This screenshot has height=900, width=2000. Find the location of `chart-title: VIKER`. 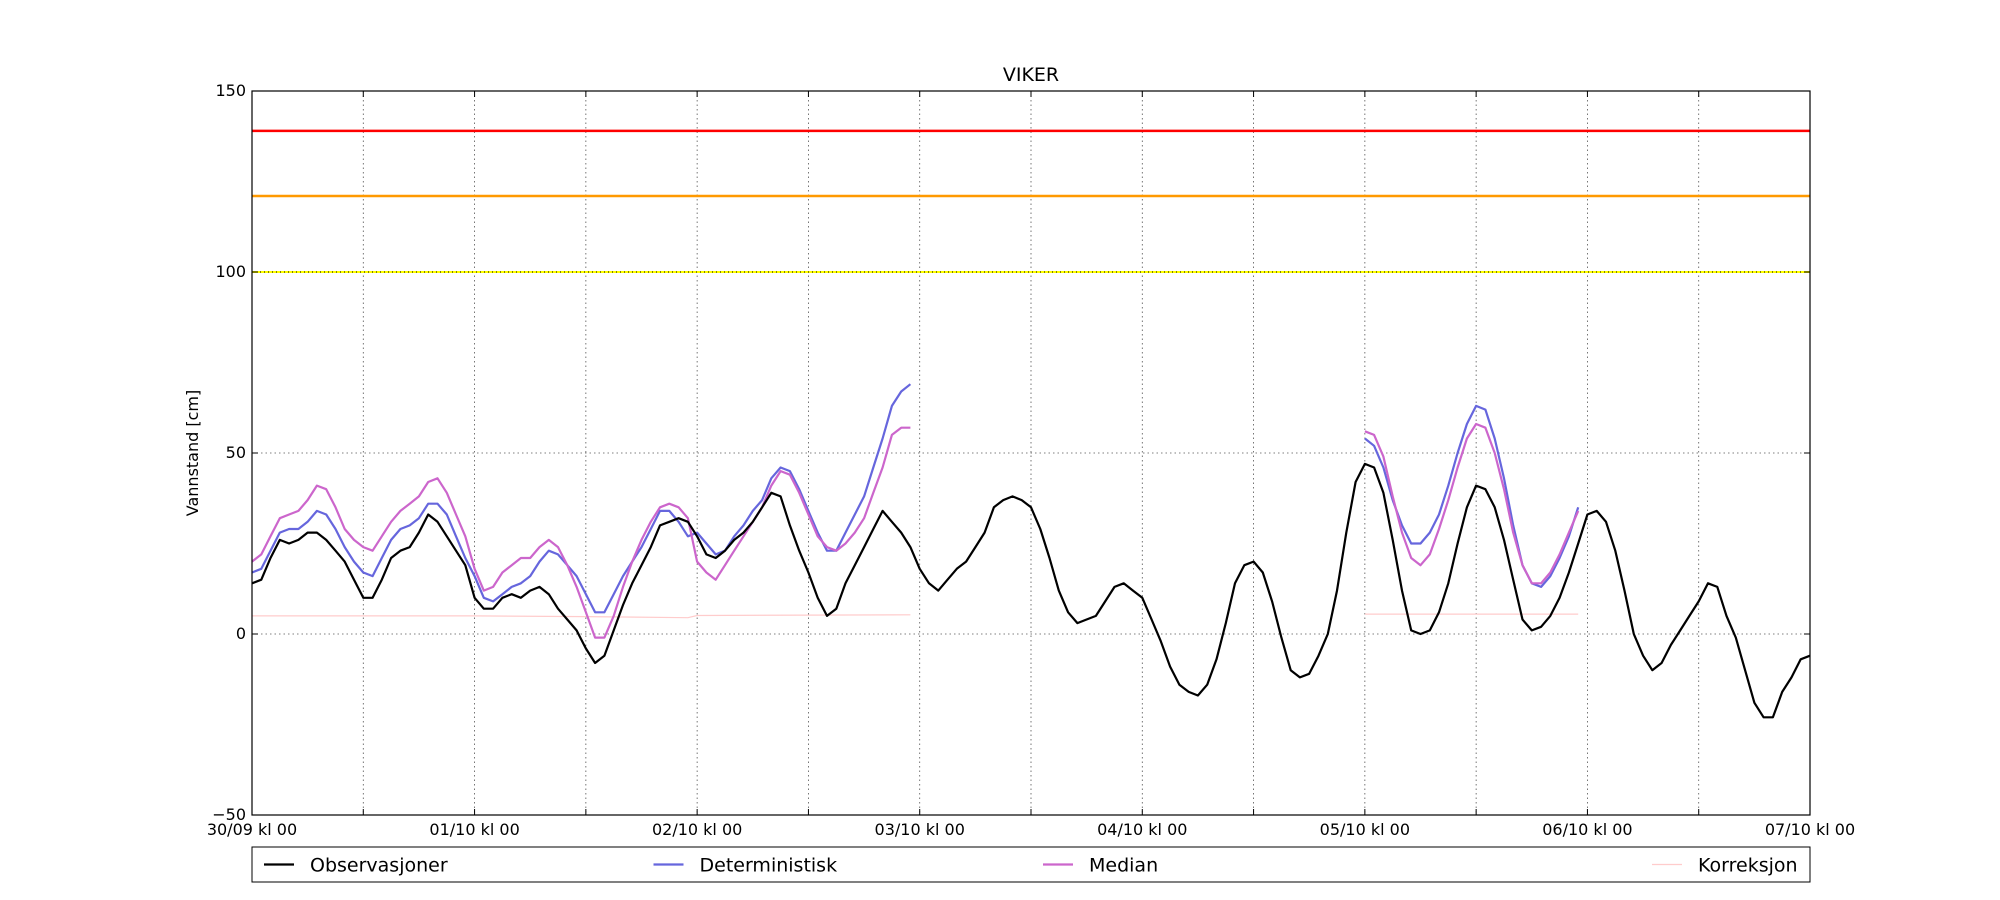

chart-title: VIKER is located at coordinates (1031, 75).